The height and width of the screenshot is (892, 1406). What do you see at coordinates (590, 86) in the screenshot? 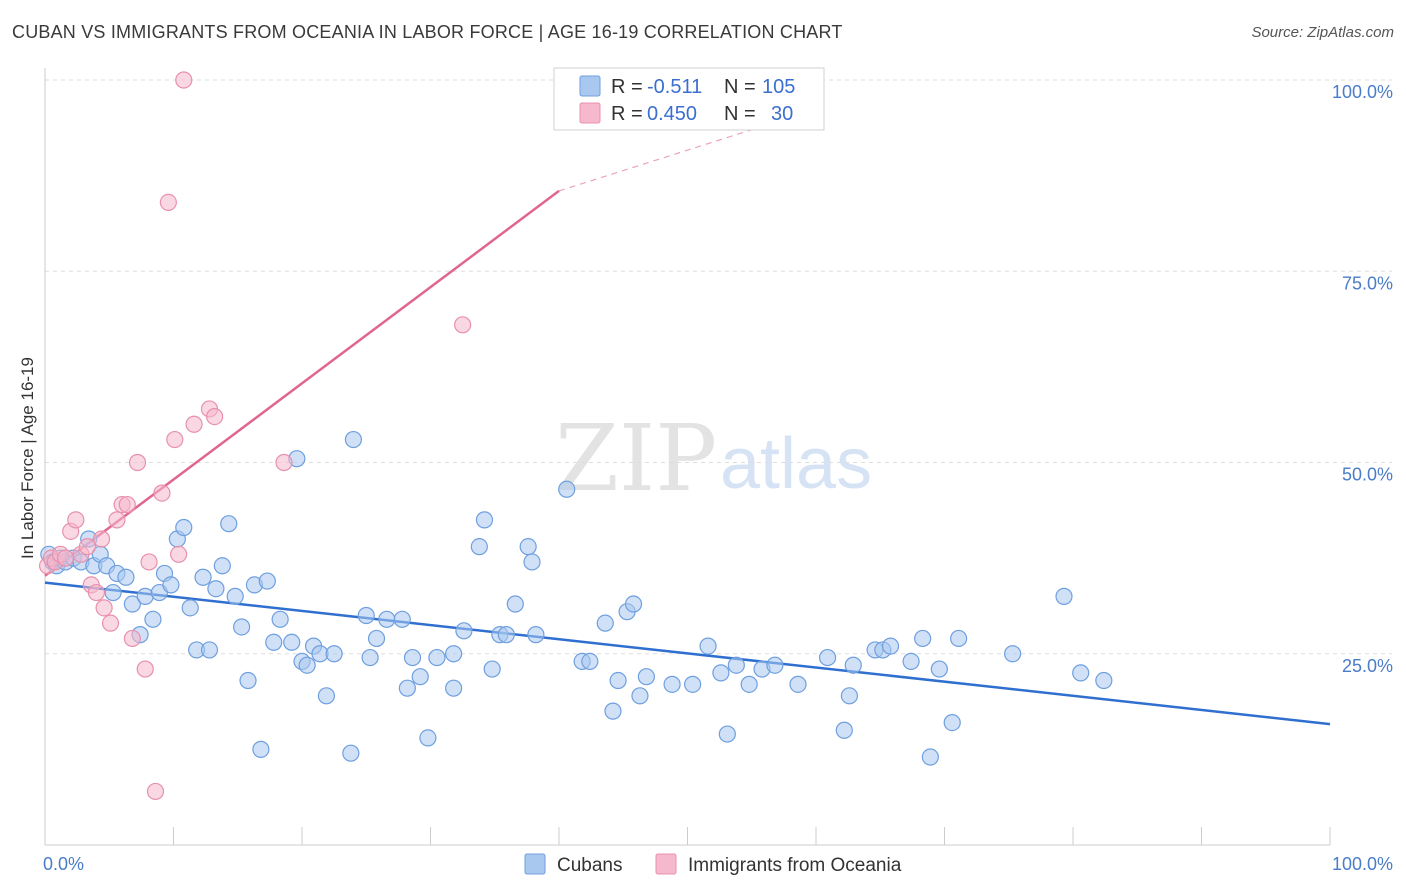
I see `legend-swatch-cubans` at bounding box center [590, 86].